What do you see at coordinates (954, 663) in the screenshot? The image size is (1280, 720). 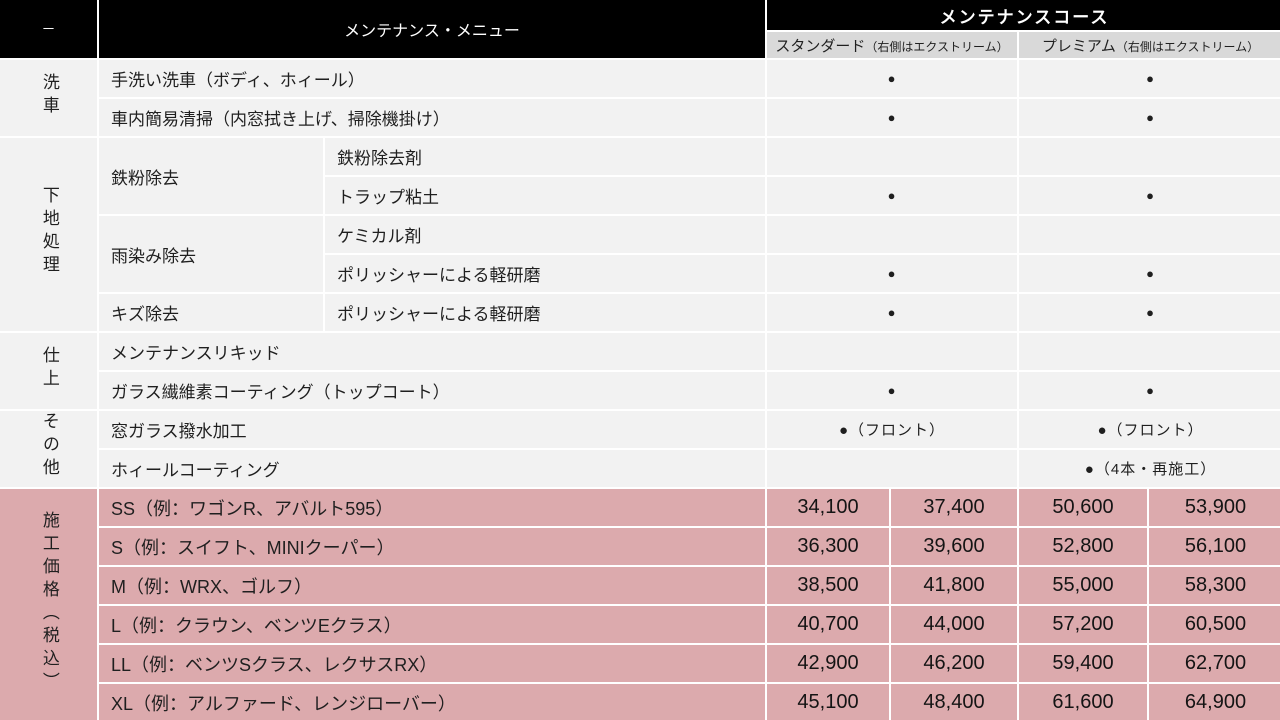 I see `price-standard-extreme: 46,200` at bounding box center [954, 663].